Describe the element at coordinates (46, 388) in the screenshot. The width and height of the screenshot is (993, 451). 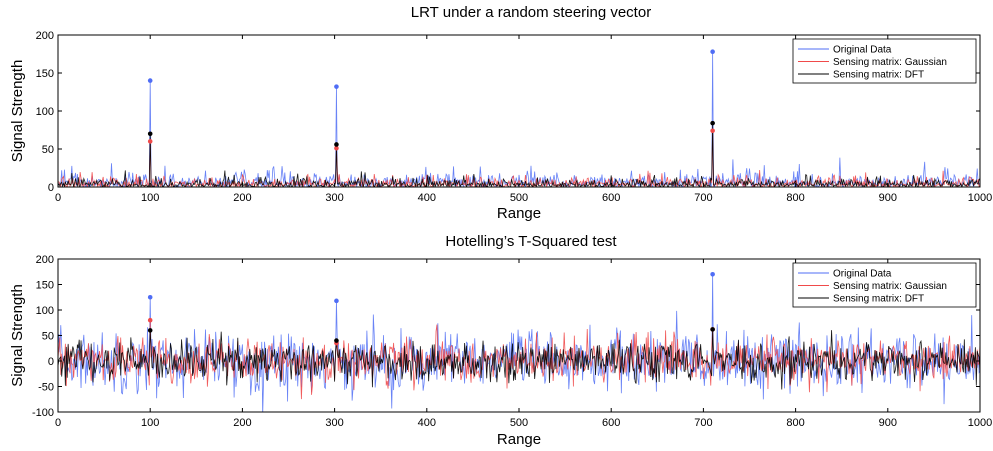
I see `y-tick-label: -50` at that location.